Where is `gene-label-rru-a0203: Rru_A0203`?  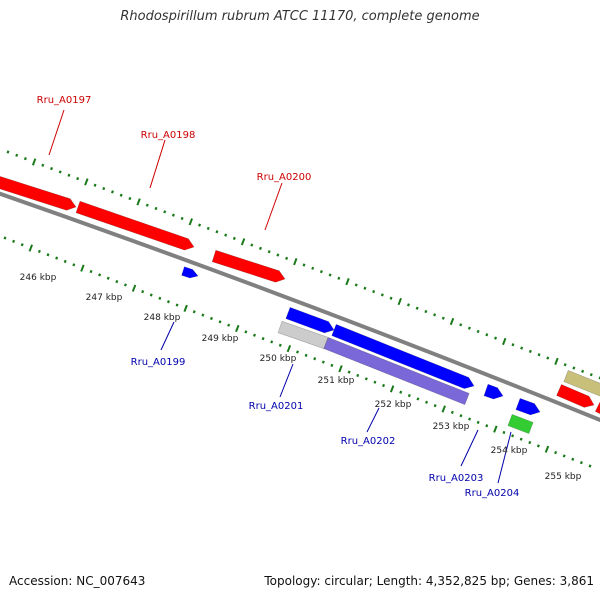 gene-label-rru-a0203: Rru_A0203 is located at coordinates (456, 478).